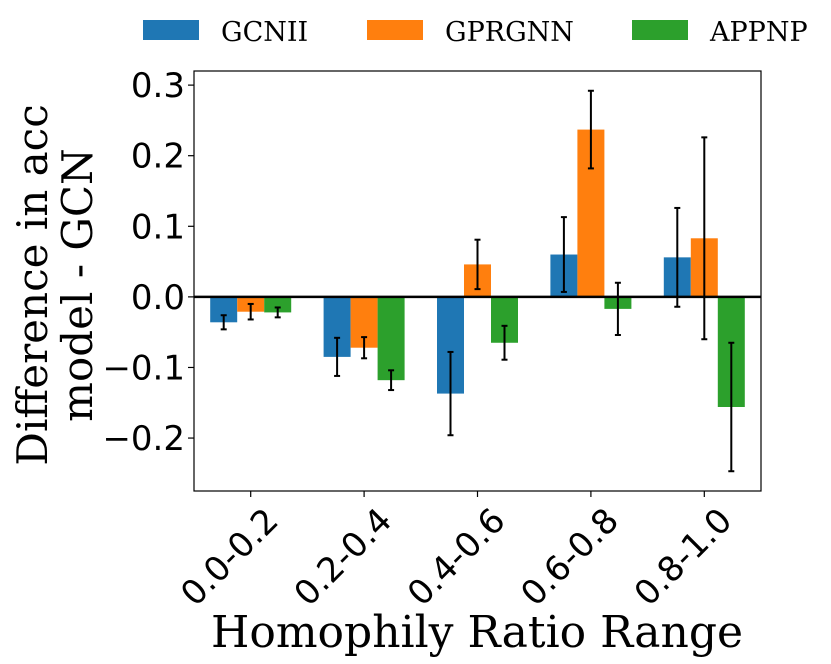 This screenshot has height=664, width=831. What do you see at coordinates (143, 439) in the screenshot?
I see `y-tick-label: −0.2` at bounding box center [143, 439].